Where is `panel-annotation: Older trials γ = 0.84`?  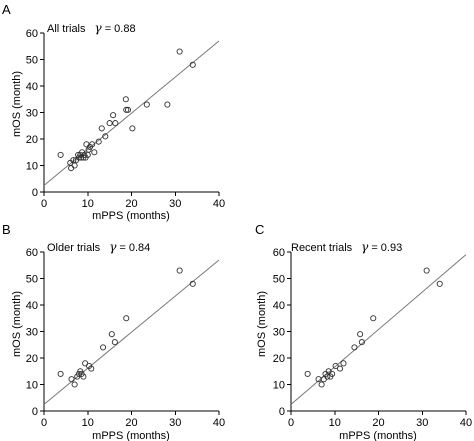 panel-annotation: Older trials γ = 0.84 is located at coordinates (98, 247).